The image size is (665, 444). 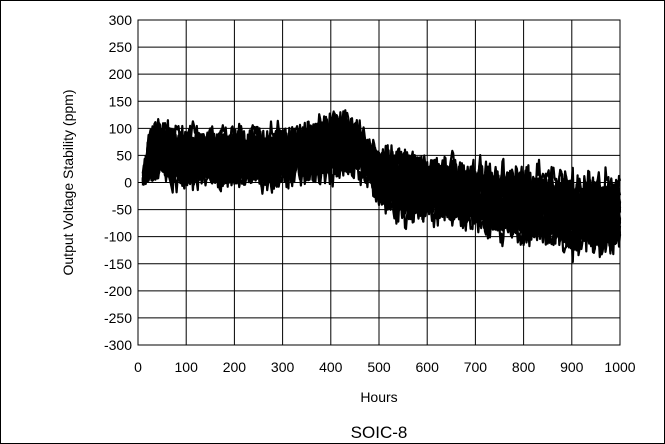 I want to click on y-tick-label: 50, so click(x=124, y=155).